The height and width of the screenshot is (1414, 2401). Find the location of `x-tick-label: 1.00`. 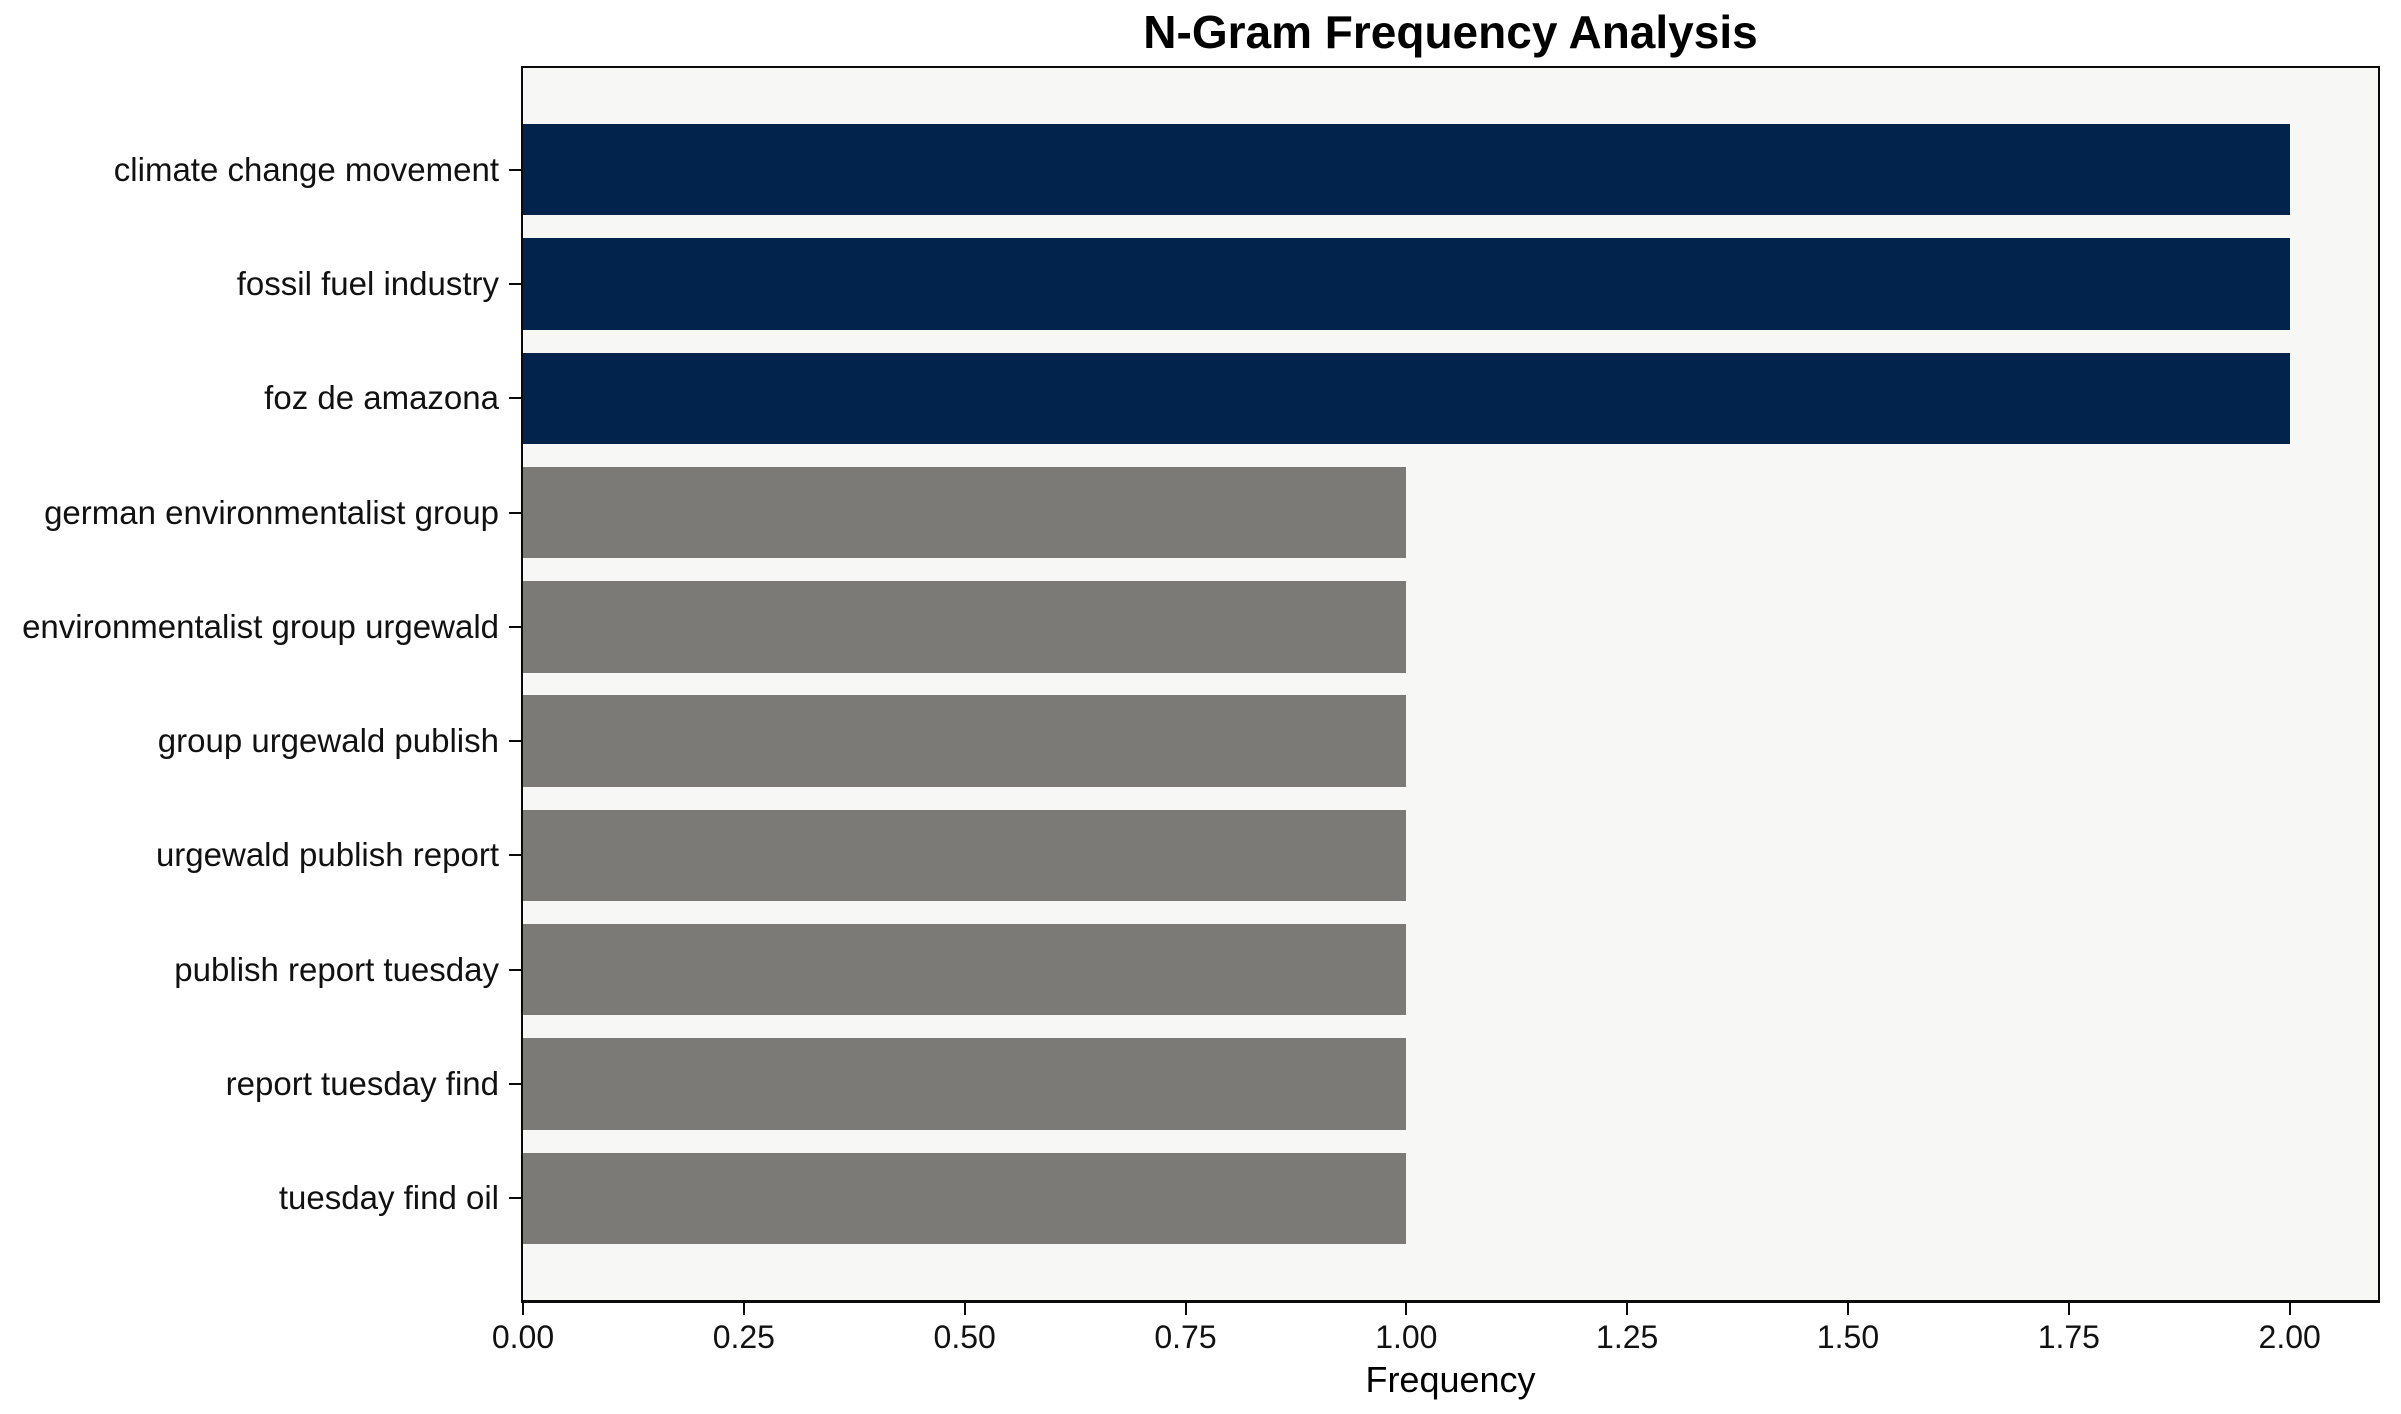

x-tick-label: 1.00 is located at coordinates (1406, 1337).